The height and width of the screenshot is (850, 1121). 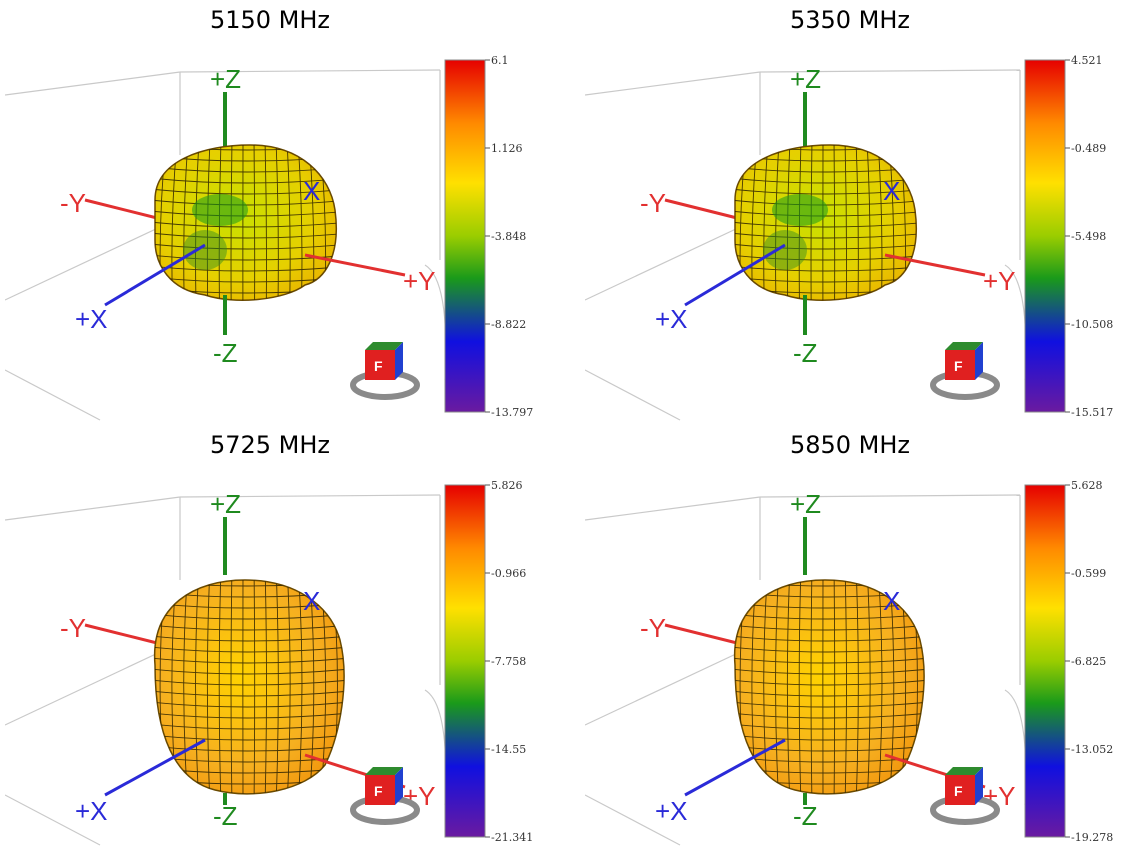 What do you see at coordinates (1087, 60) in the screenshot?
I see `colorbar-tick-label: 4.521` at bounding box center [1087, 60].